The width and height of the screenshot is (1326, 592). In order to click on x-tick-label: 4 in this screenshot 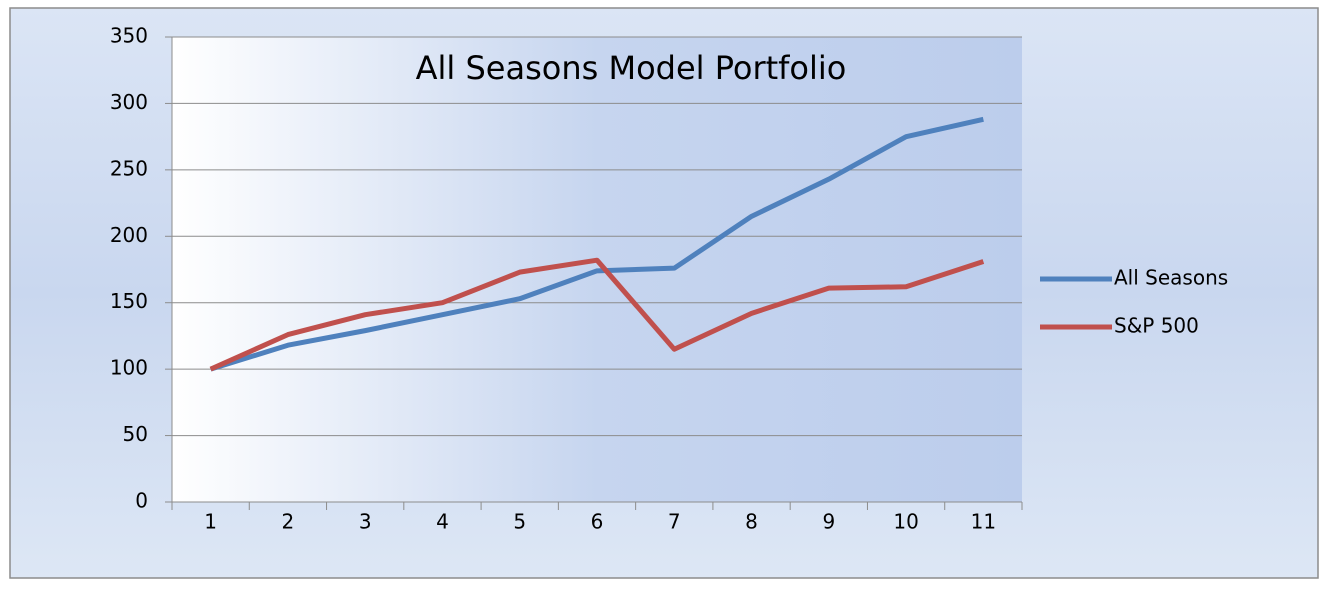, I will do `click(442, 522)`.